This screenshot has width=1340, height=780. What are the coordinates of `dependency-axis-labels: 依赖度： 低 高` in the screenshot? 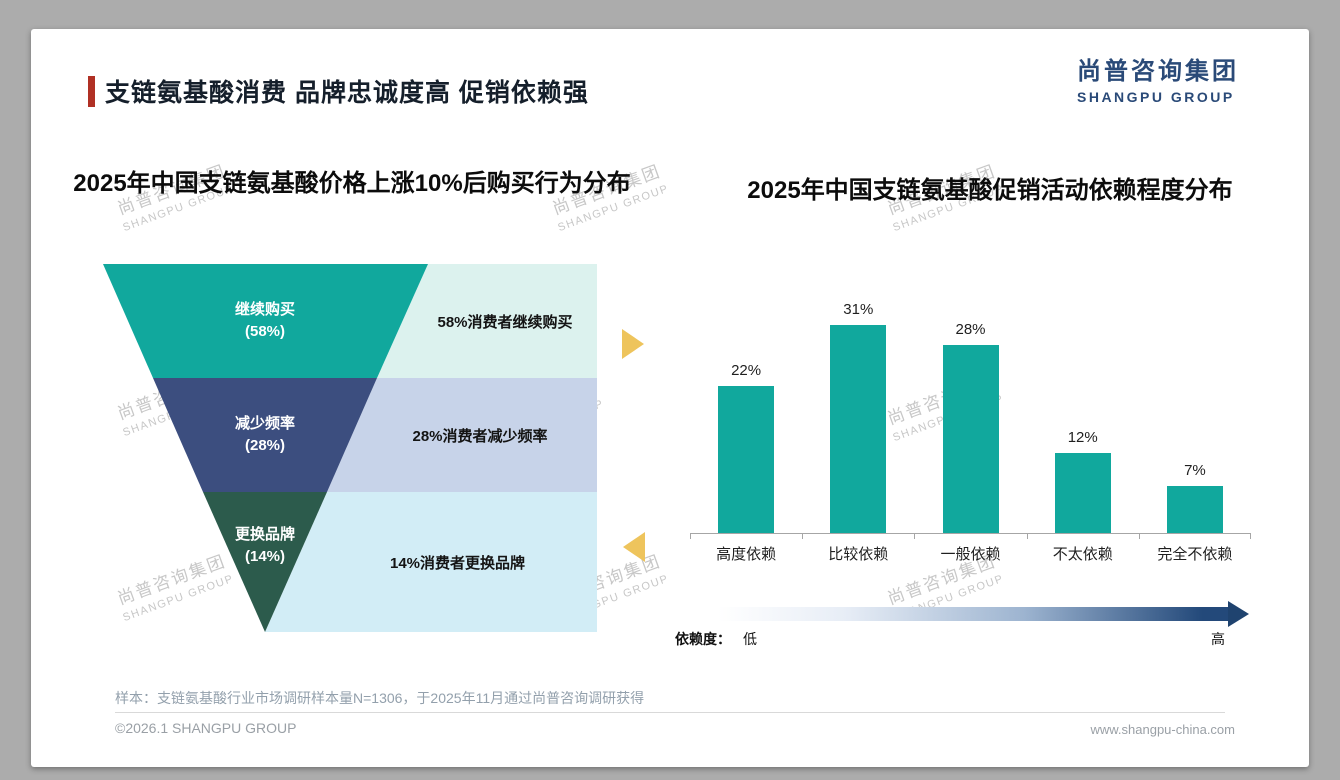 It's located at (950, 639).